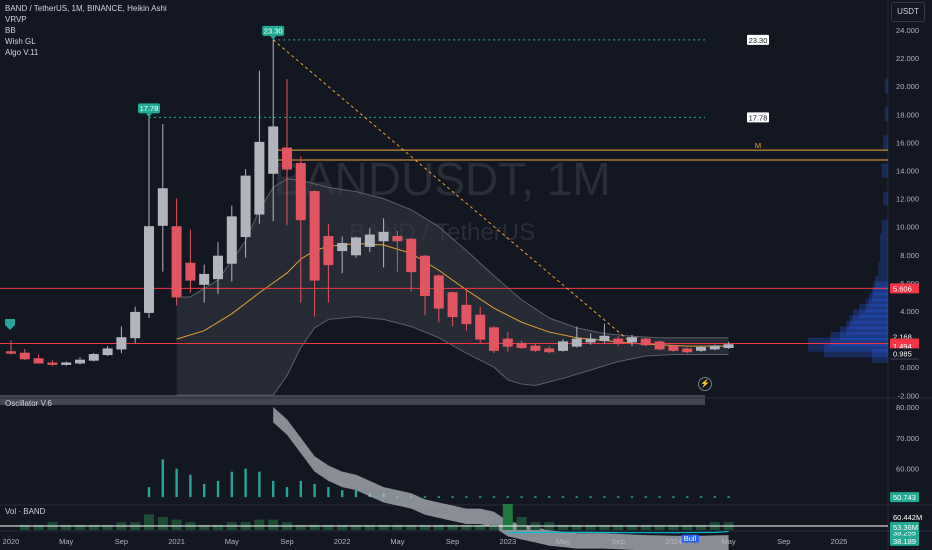  What do you see at coordinates (907, 469) in the screenshot?
I see `osc-tick: 60.000` at bounding box center [907, 469].